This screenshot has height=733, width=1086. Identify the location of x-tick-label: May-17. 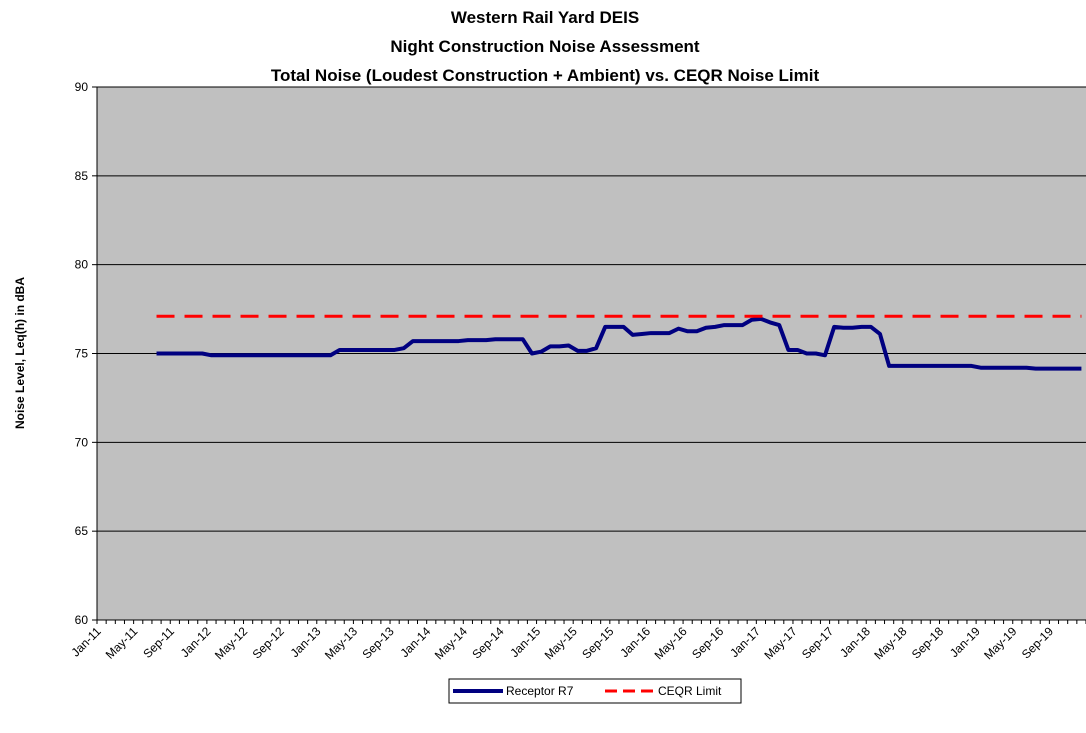
(780, 643).